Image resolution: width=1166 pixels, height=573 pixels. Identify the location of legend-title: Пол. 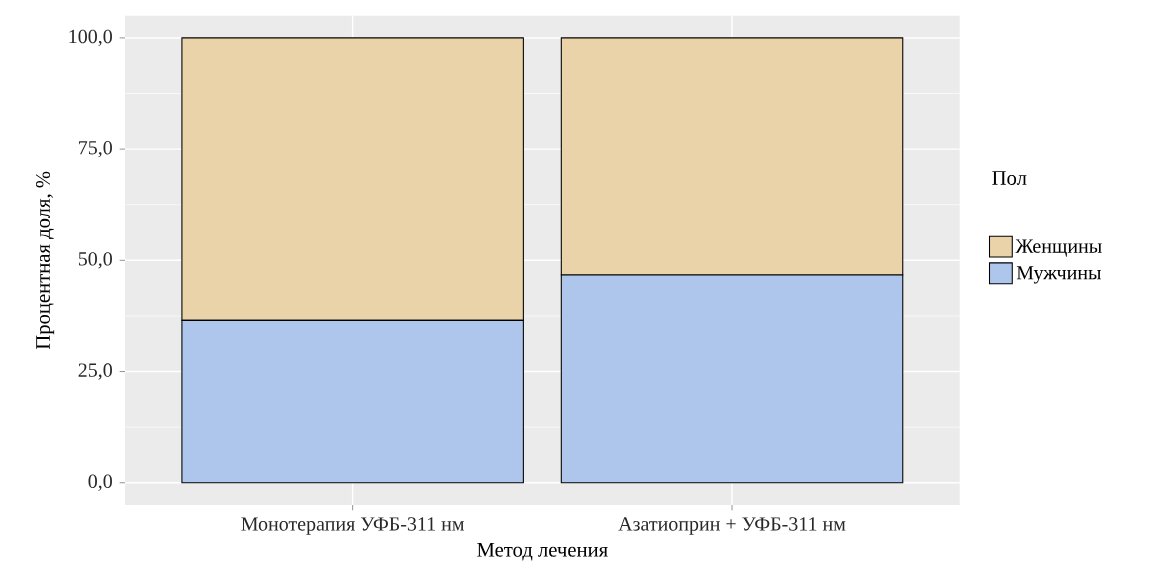
(1009, 178).